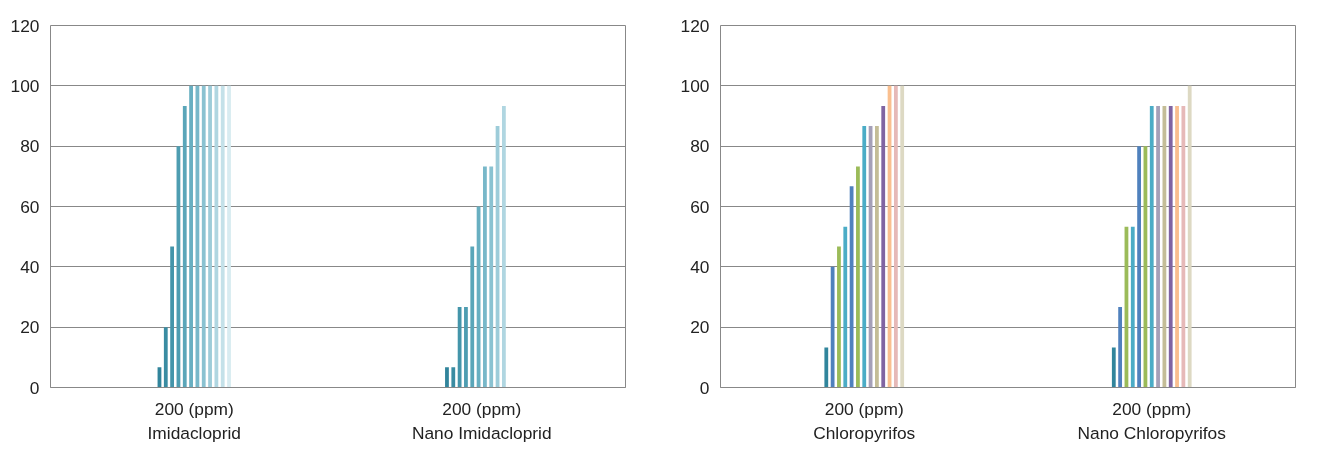  Describe the element at coordinates (194, 420) in the screenshot. I see `x-tick-label: 200 (ppm) Imidacloprid` at that location.